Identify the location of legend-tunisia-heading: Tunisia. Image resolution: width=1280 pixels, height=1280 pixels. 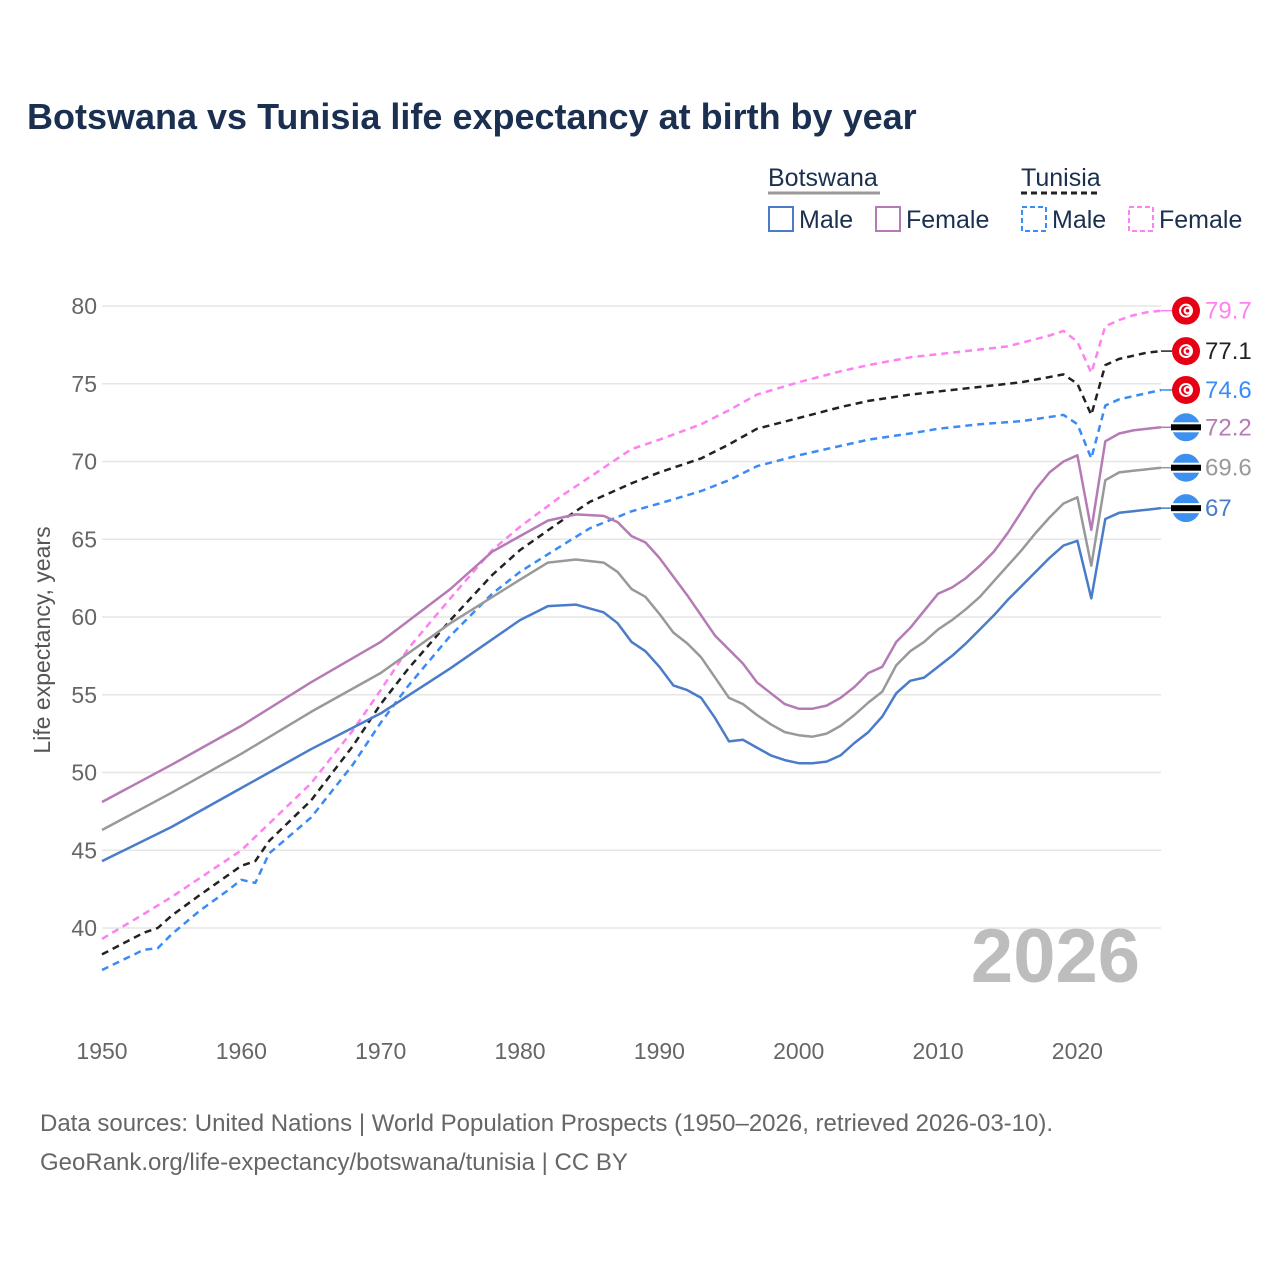
(1061, 178).